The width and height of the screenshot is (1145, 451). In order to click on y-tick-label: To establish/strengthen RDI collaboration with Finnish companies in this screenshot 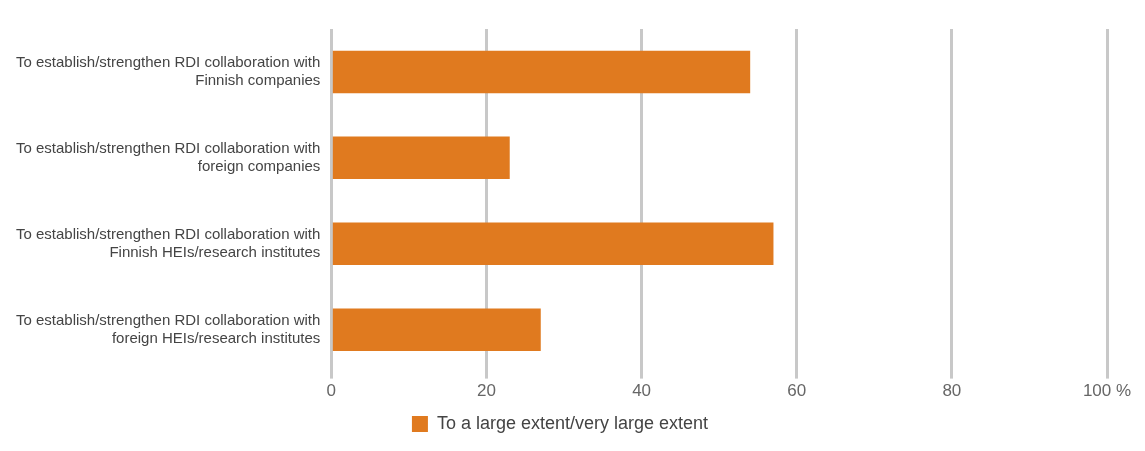, I will do `click(168, 71)`.